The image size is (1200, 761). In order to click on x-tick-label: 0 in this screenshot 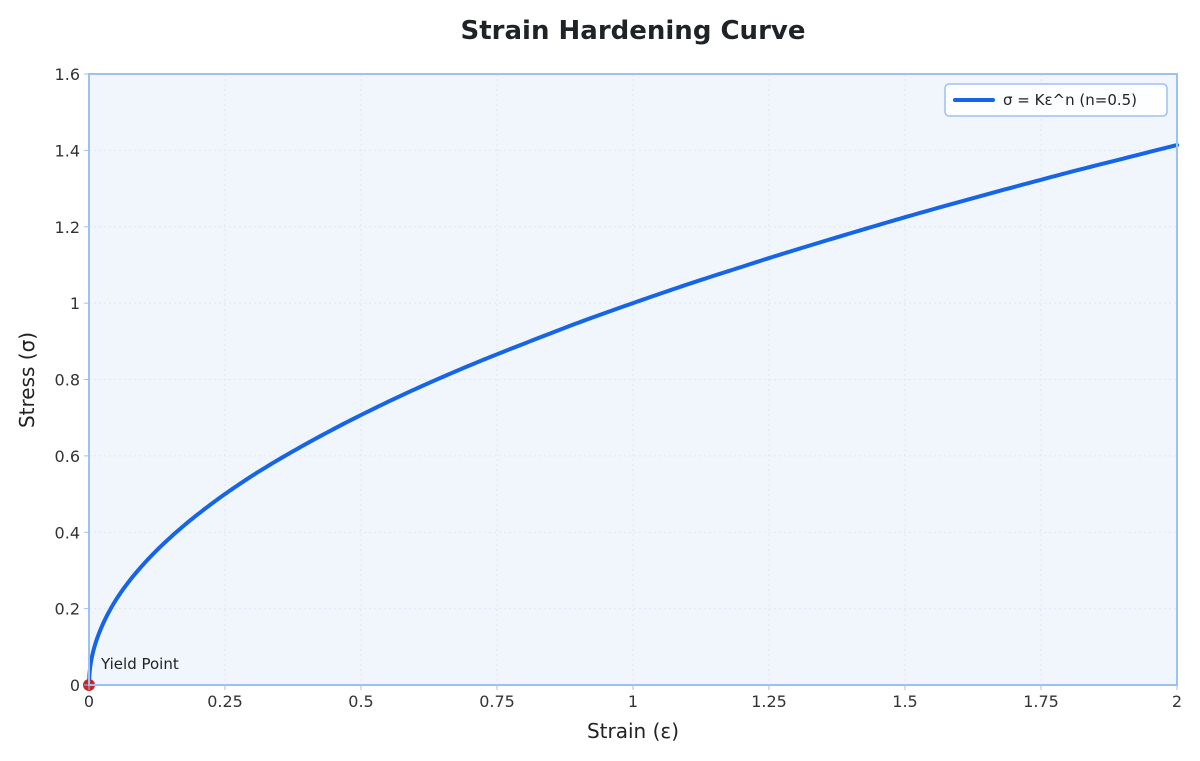, I will do `click(89, 701)`.